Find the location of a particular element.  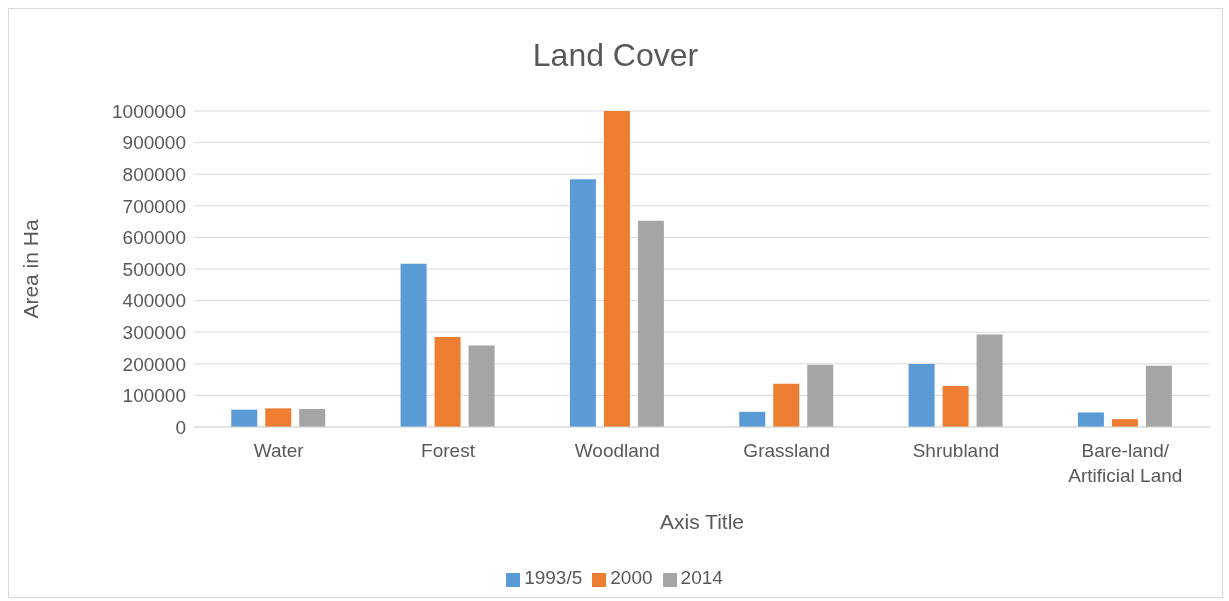

x-tick-label: Bare-land/ Artificial Land is located at coordinates (1125, 463).